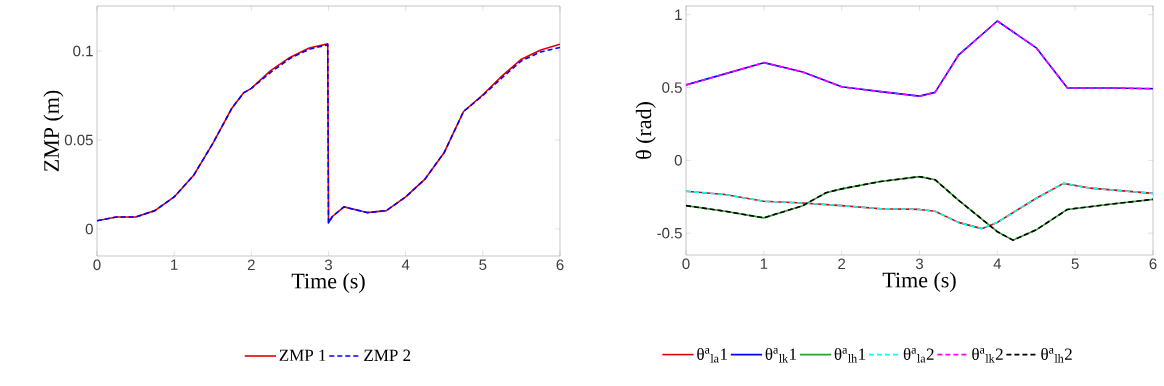  What do you see at coordinates (987, 355) in the screenshot?
I see `legend-label: θ$^{a}$$_{lk}$2` at bounding box center [987, 355].